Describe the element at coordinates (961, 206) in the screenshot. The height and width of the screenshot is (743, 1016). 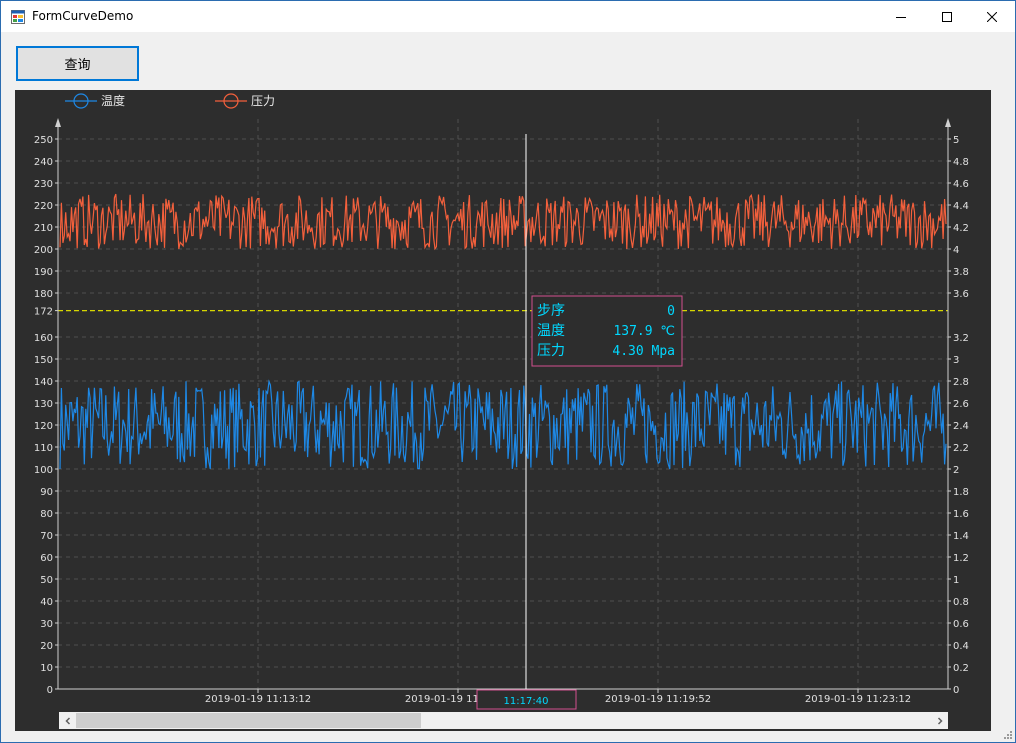
I see `right-tick-label: 4.4` at that location.